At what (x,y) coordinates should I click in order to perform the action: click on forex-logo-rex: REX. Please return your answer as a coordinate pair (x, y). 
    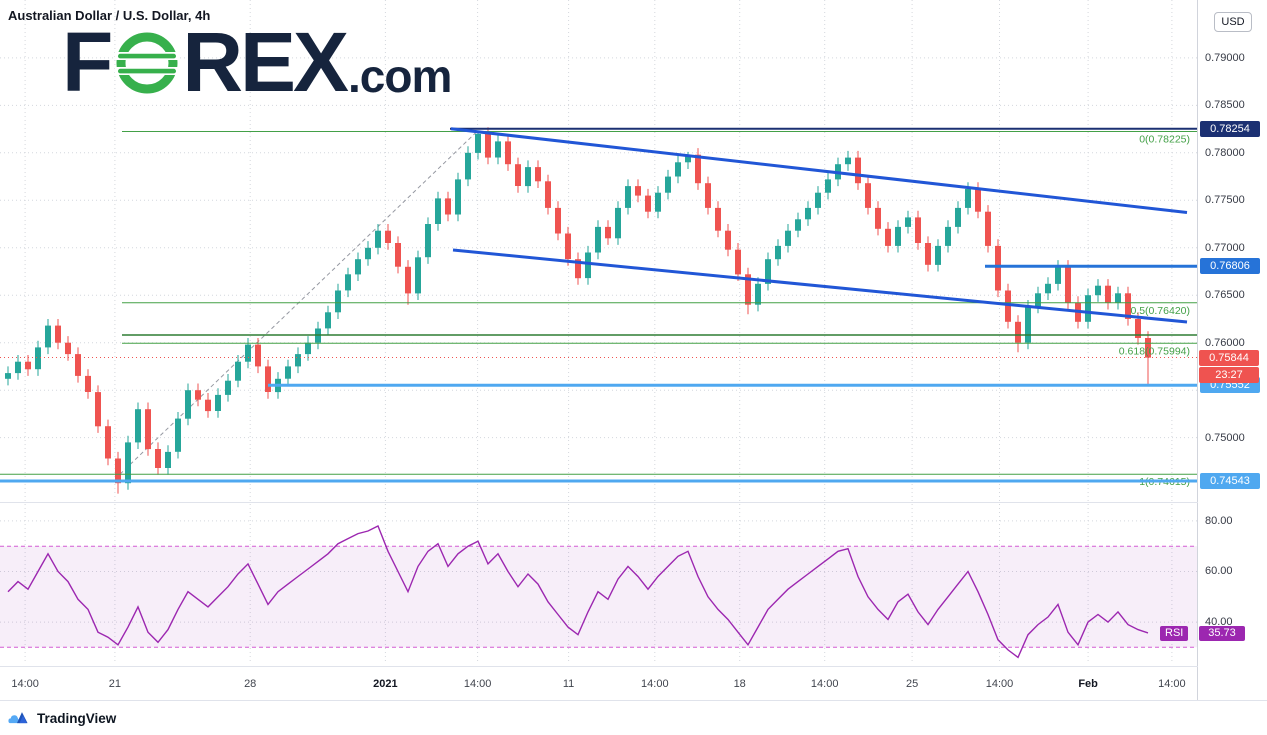
    Looking at the image, I should click on (265, 62).